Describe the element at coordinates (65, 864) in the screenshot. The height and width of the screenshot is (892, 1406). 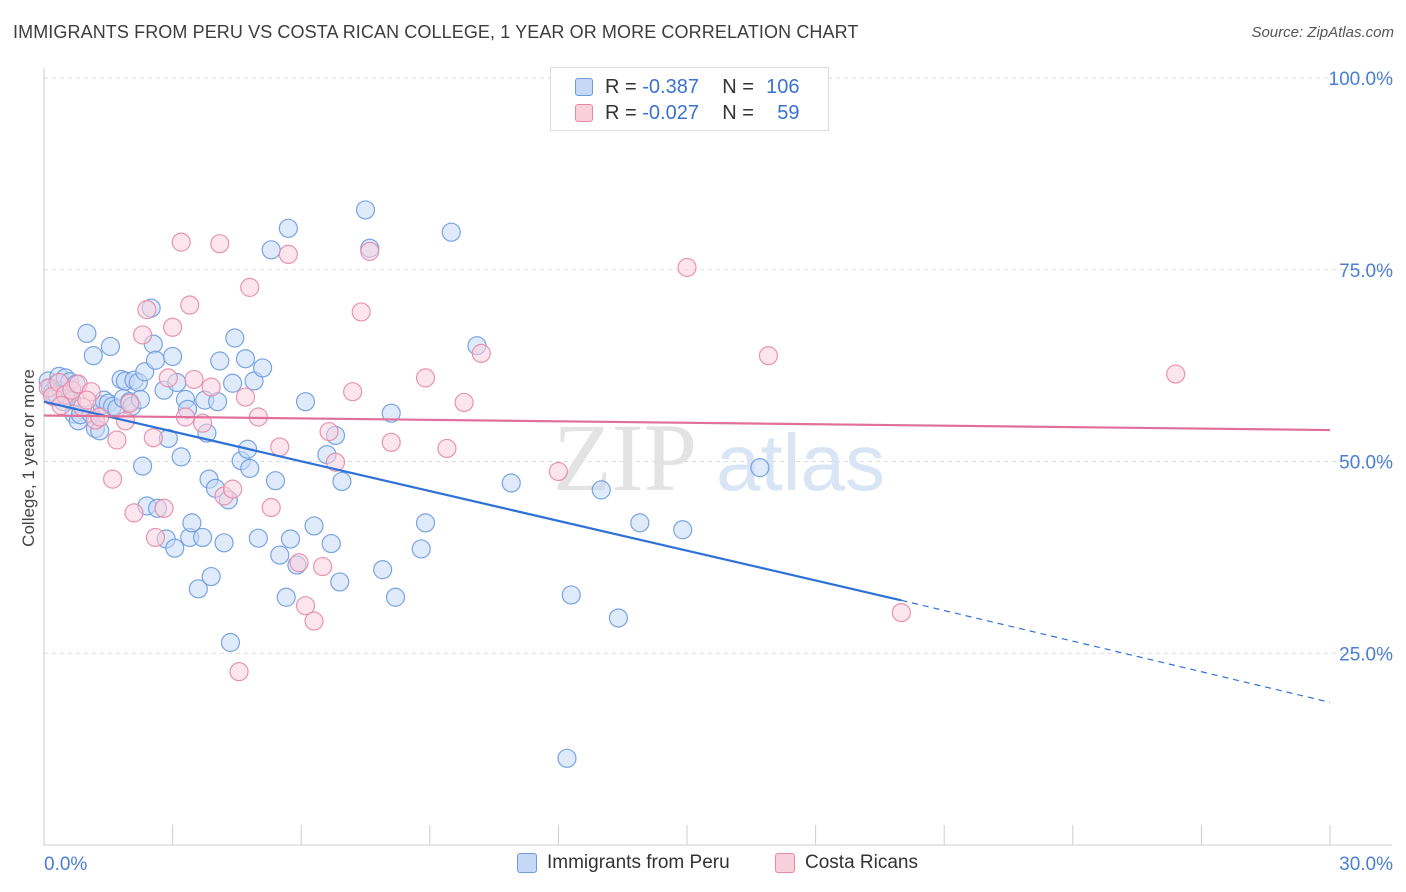
I see `x-tick-label: 0.0%` at that location.